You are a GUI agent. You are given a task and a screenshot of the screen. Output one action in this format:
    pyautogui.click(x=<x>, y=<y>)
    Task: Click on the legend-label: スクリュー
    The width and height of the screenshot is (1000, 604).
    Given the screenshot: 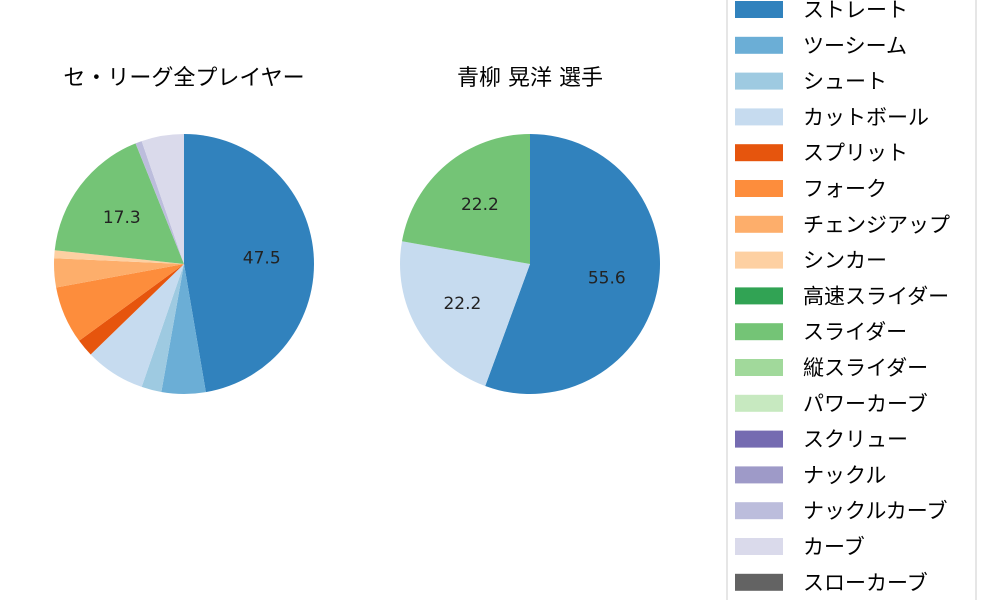 What is the action you would take?
    pyautogui.click(x=855, y=440)
    